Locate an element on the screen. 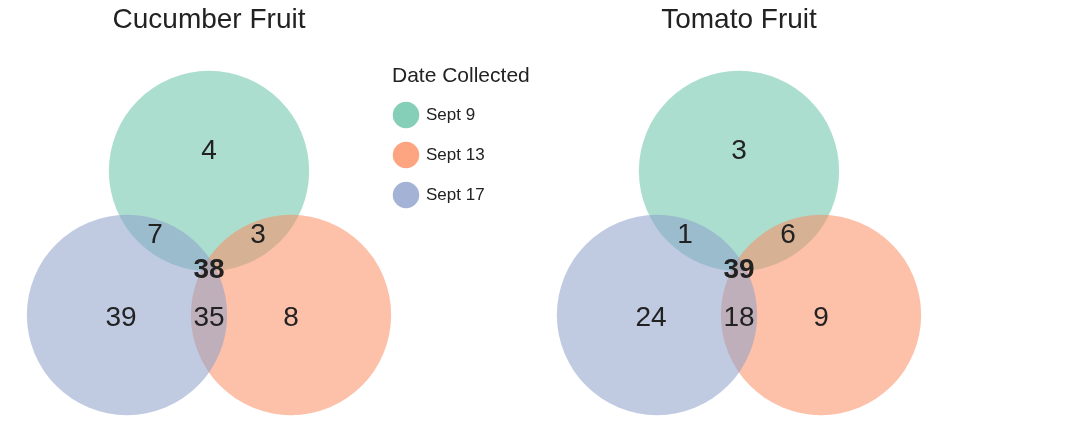 Image resolution: width=1072 pixels, height=441 pixels. data-label: 8 is located at coordinates (291, 316).